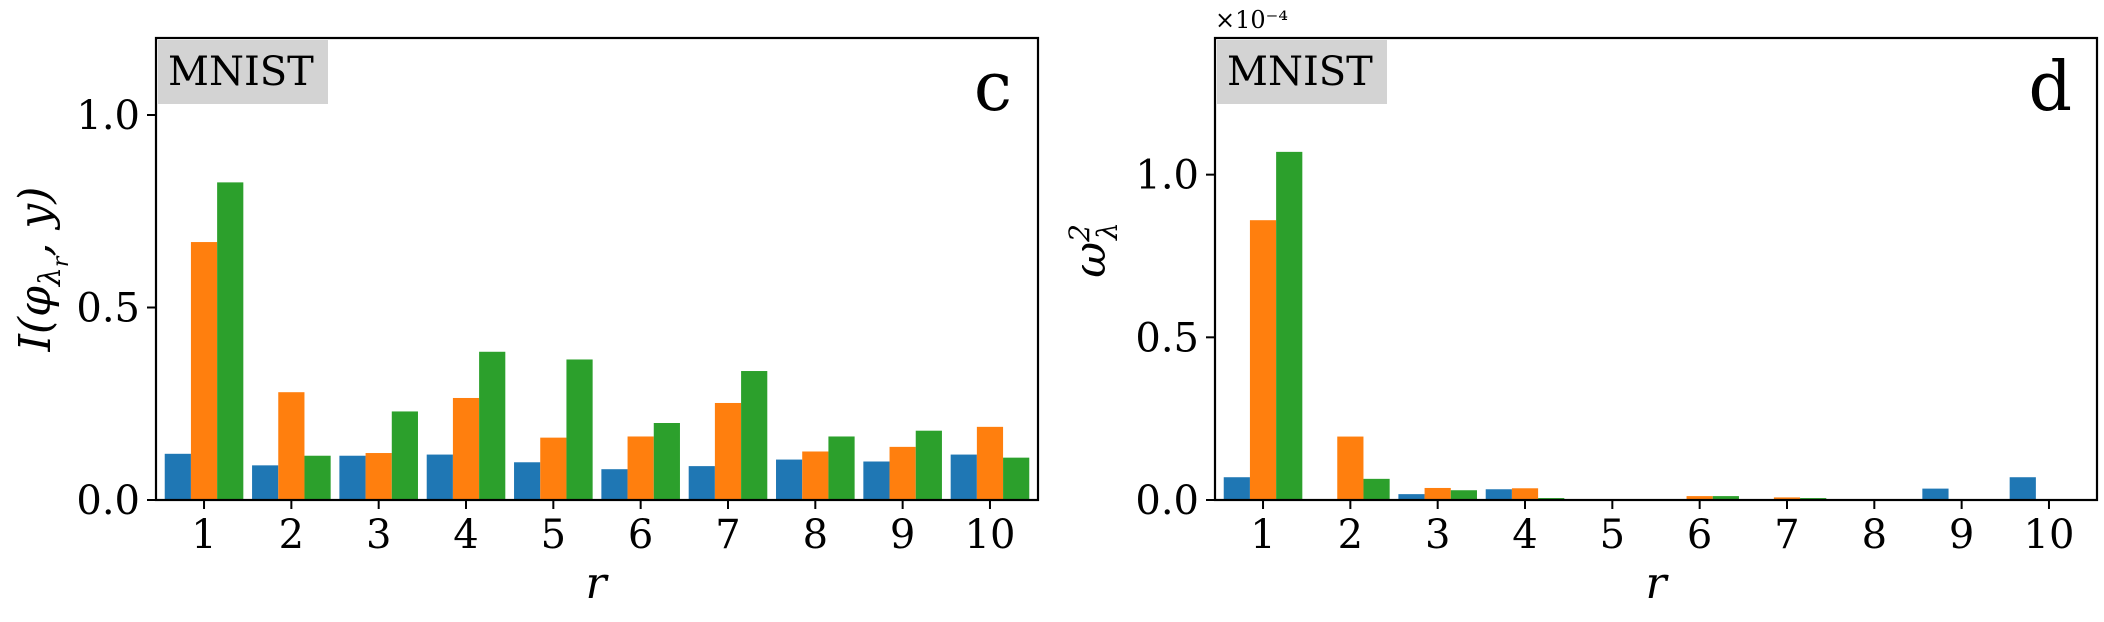 The height and width of the screenshot is (622, 2104). I want to click on panel-d-bar-series-2-r7, so click(1787, 498).